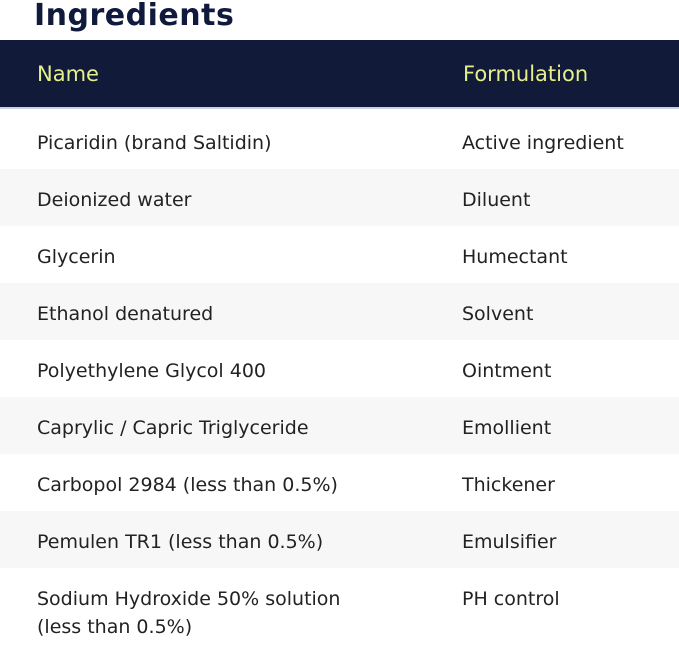  Describe the element at coordinates (515, 257) in the screenshot. I see `ingredient-formulation: Humectant` at that location.